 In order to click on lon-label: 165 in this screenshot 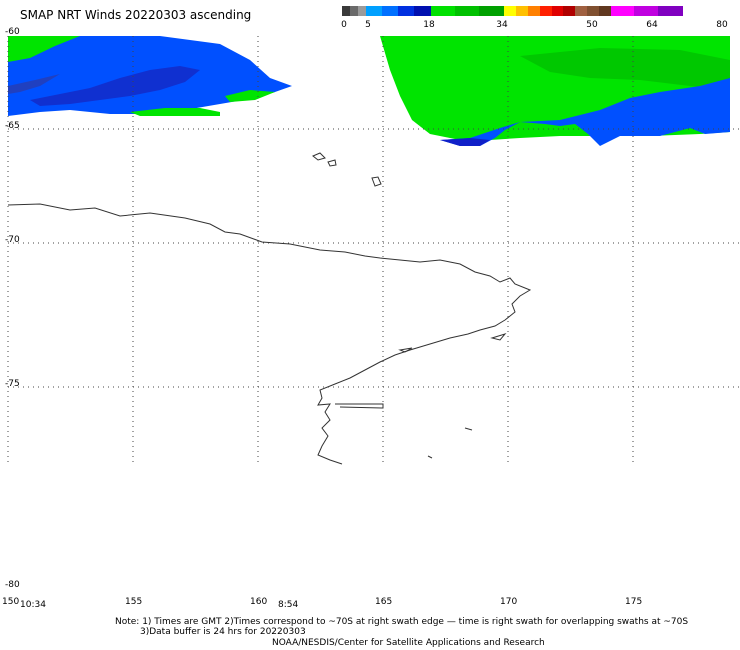, I will do `click(384, 602)`.